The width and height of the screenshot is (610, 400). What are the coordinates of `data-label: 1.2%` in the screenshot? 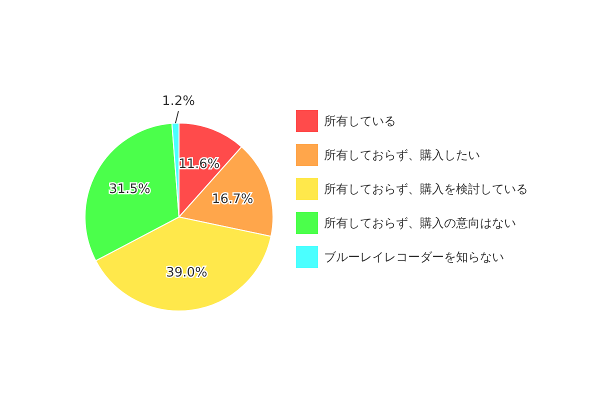 It's located at (178, 102).